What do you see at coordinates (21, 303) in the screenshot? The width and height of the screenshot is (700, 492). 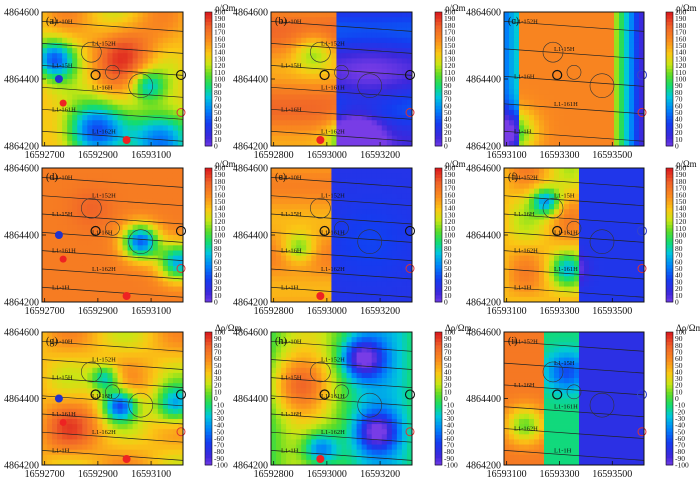 I see `y-tick-label: 4864200` at bounding box center [21, 303].